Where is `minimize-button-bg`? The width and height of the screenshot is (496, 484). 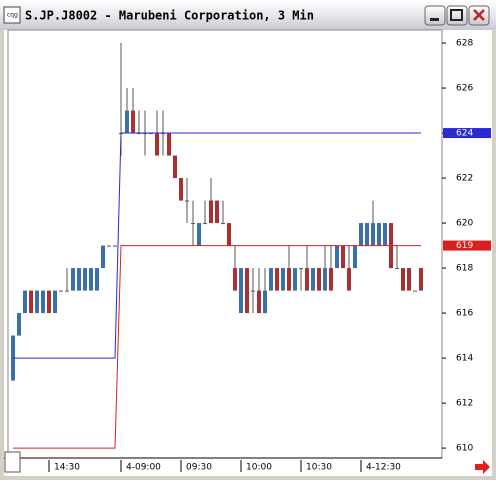
minimize-button-bg is located at coordinates (435, 15).